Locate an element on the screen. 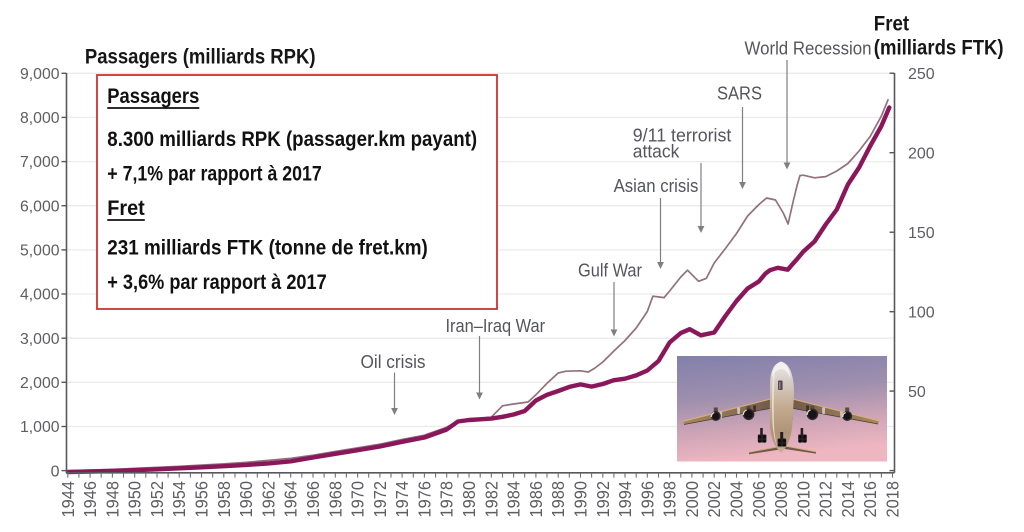 The image size is (1024, 532). svg-text: 1948 is located at coordinates (112, 499).